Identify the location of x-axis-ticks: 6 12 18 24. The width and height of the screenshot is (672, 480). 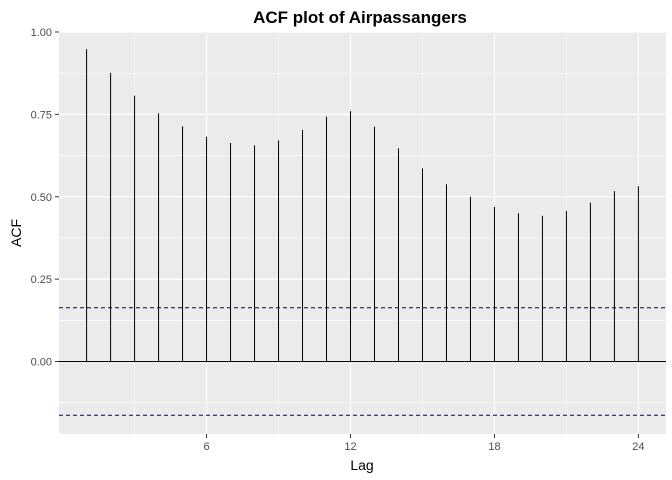
(424, 443).